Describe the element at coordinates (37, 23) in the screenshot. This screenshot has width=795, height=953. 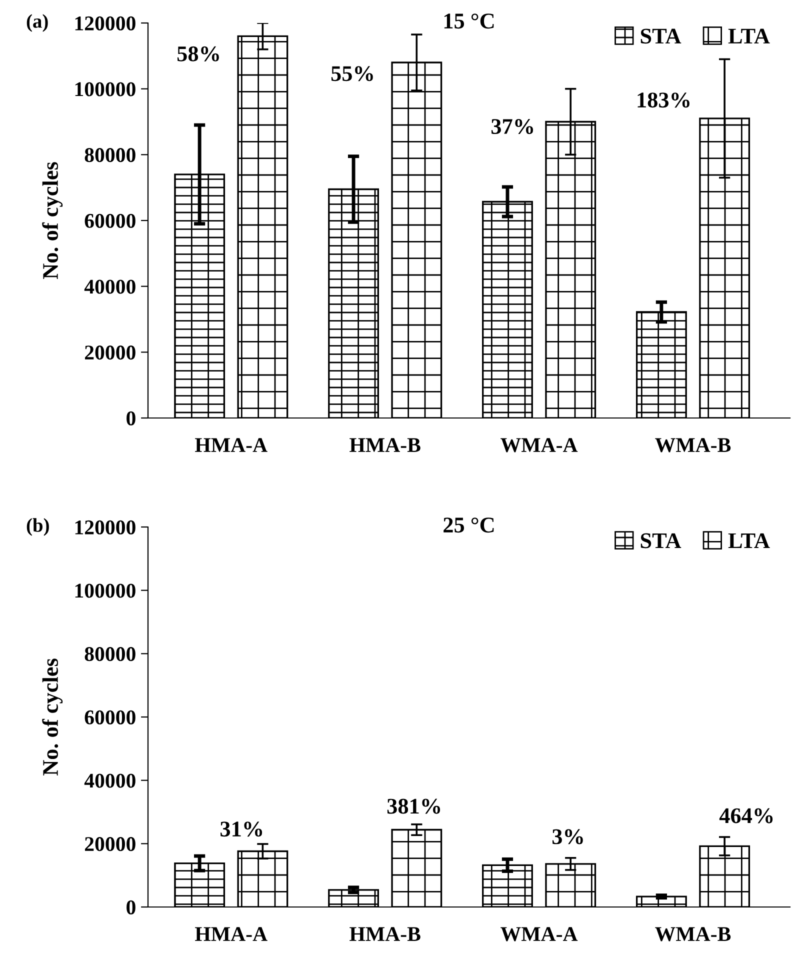
I see `text: (a)` at that location.